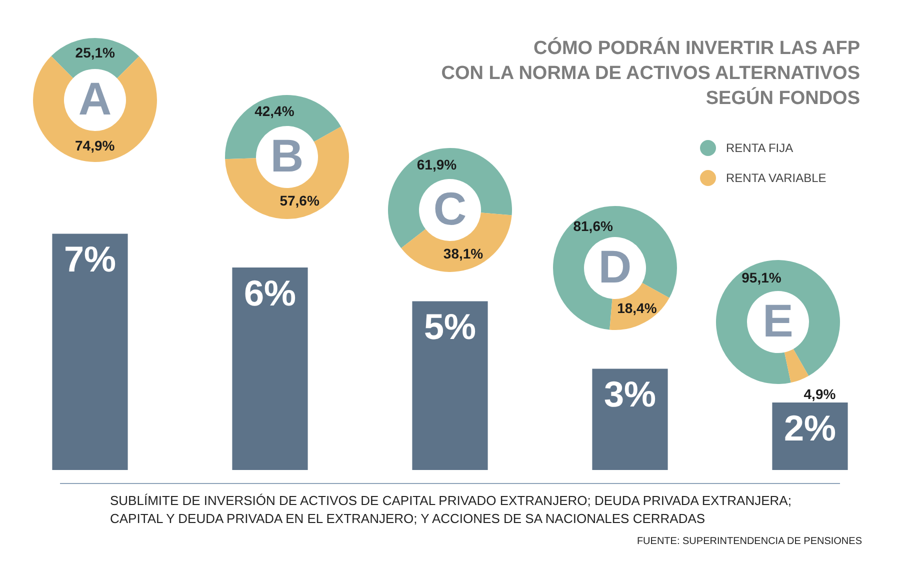 Image resolution: width=900 pixels, height=580 pixels. Describe the element at coordinates (270, 293) in the screenshot. I see `data-label: 6%` at that location.